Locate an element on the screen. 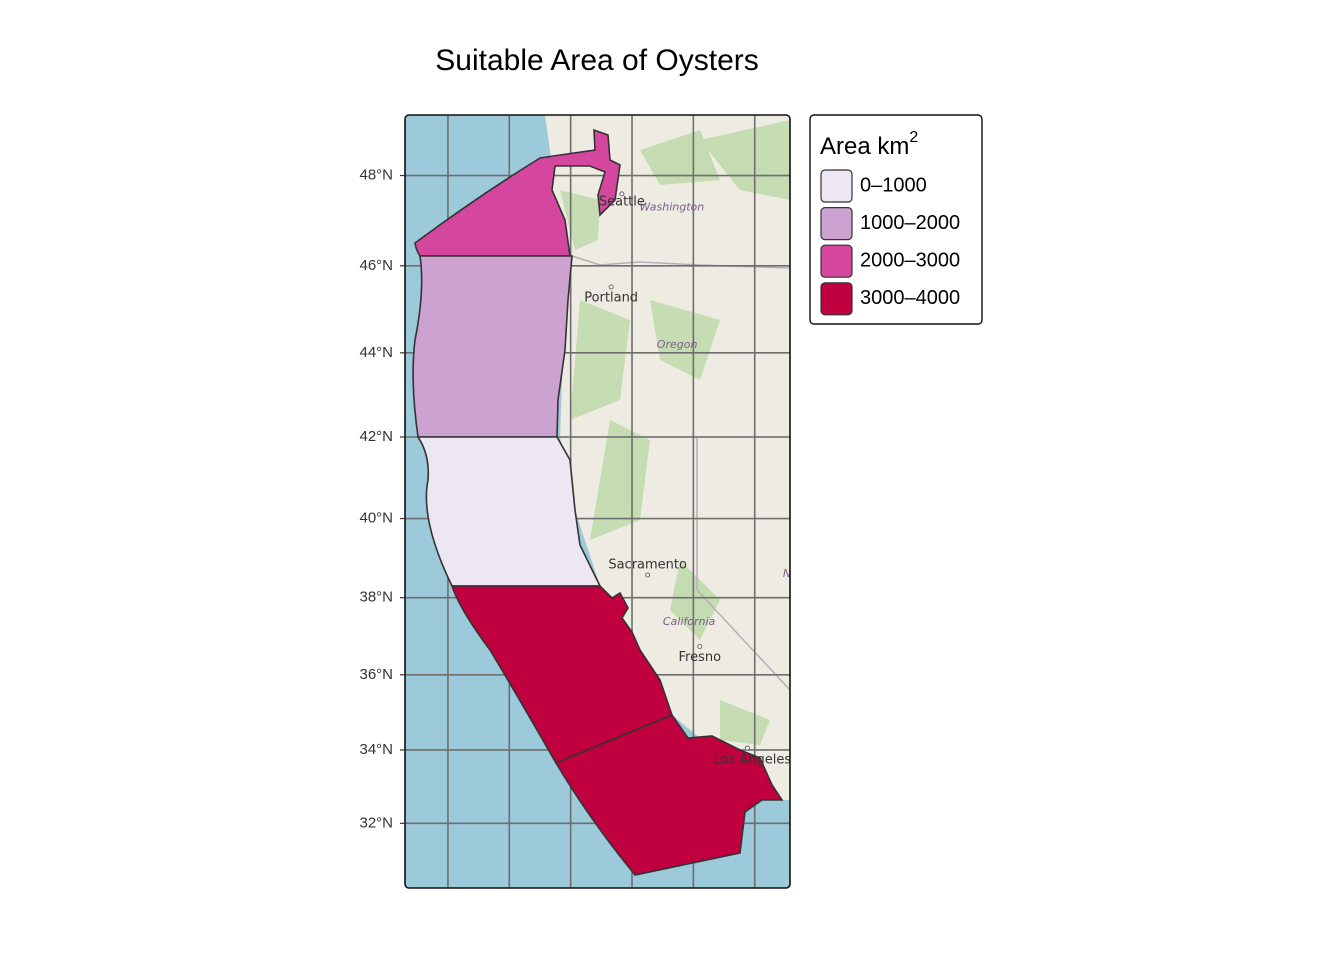 Image resolution: width=1344 pixels, height=965 pixels. legend-label: 1000–2000 is located at coordinates (910, 223).